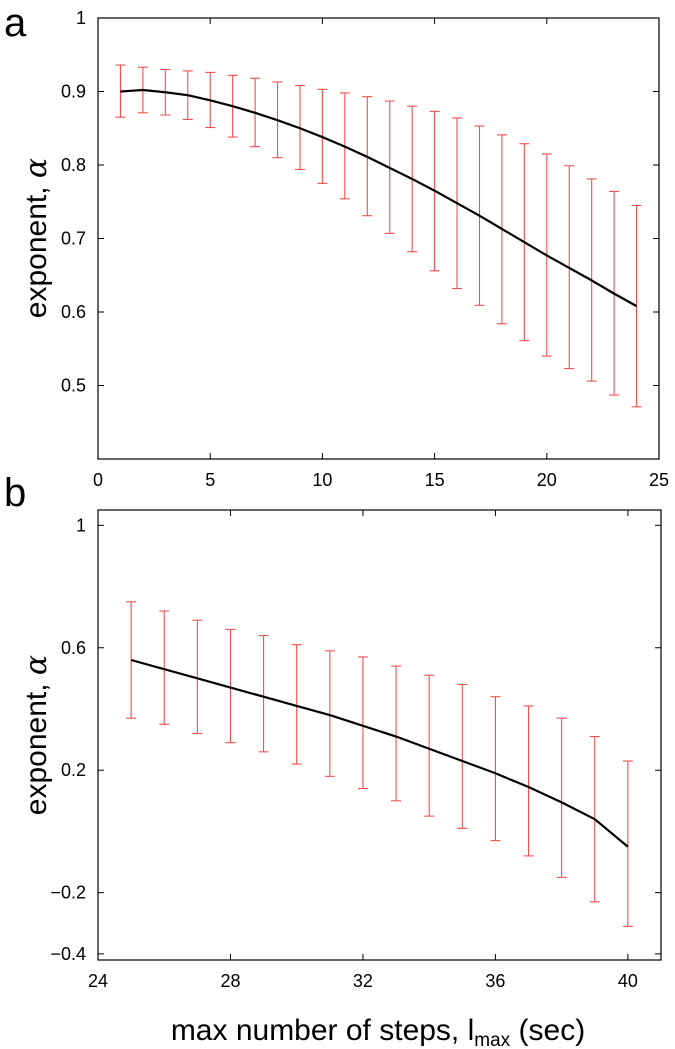  I want to click on panel-b-x-tick-label: 24, so click(98, 981).